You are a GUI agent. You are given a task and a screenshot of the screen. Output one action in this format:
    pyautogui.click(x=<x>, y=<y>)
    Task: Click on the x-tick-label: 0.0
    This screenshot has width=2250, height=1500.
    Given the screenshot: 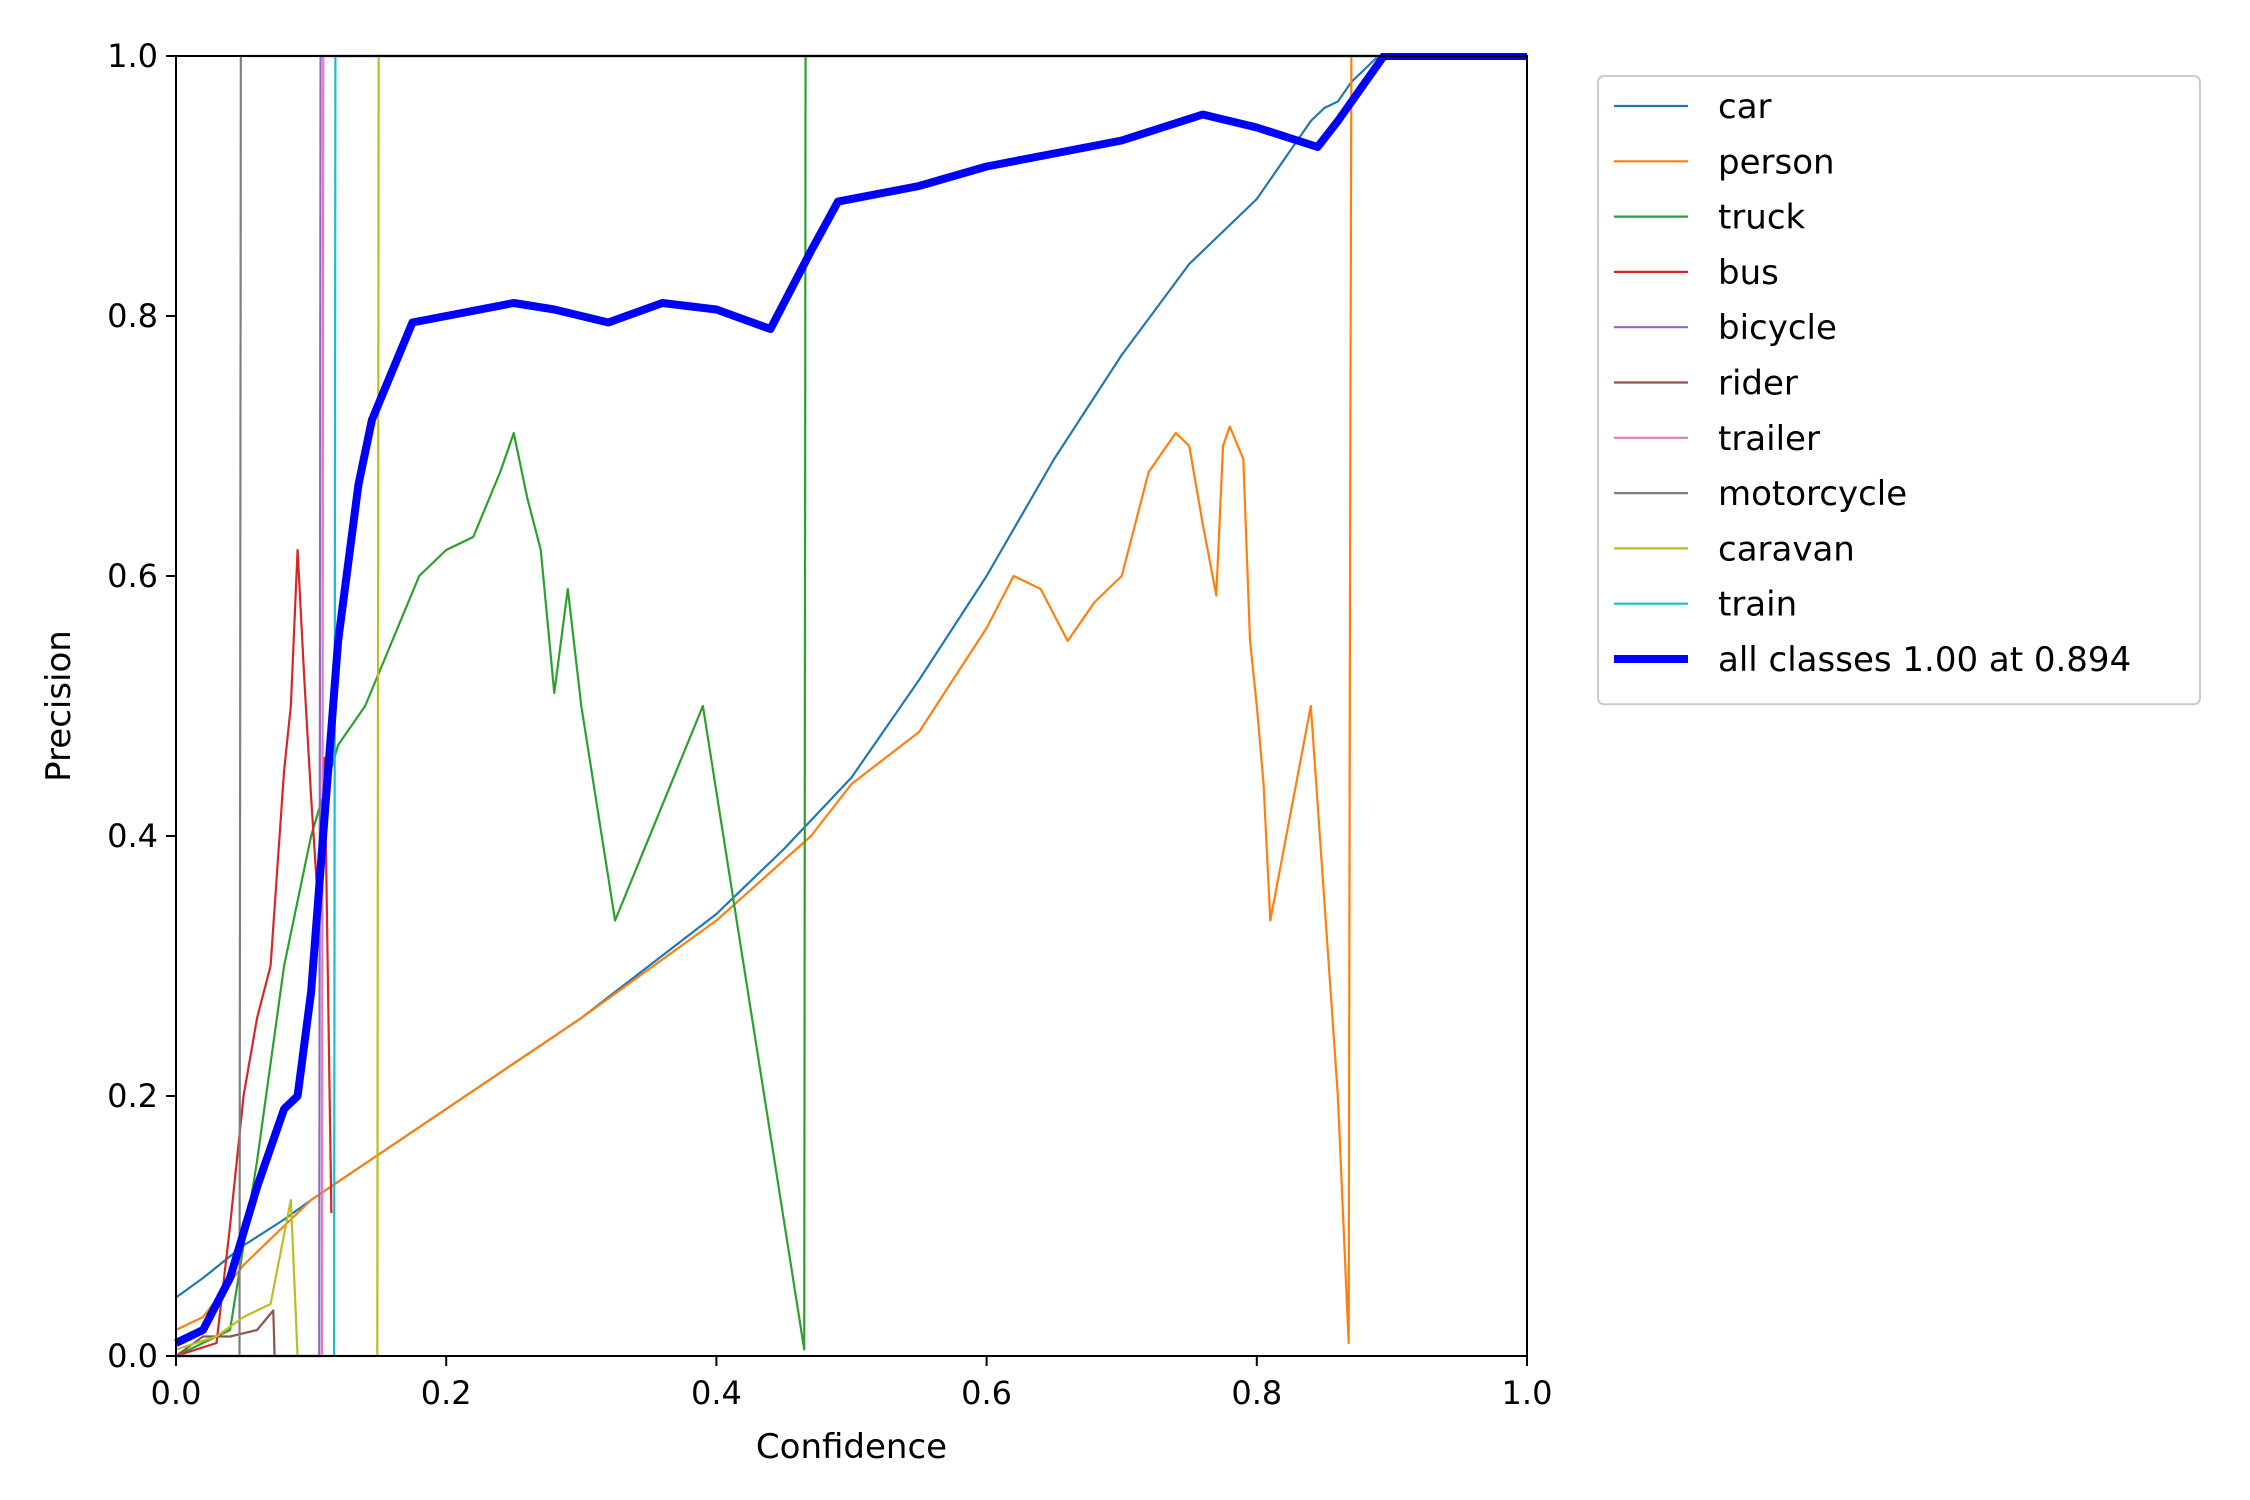 What is the action you would take?
    pyautogui.click(x=176, y=1393)
    